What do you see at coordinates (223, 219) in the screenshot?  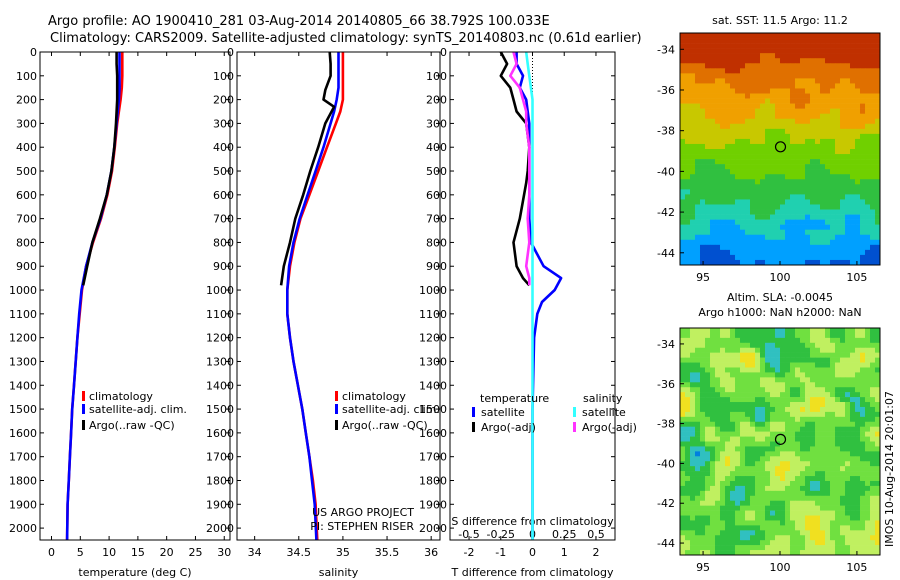 I see `y-tick-label: 700` at bounding box center [223, 219].